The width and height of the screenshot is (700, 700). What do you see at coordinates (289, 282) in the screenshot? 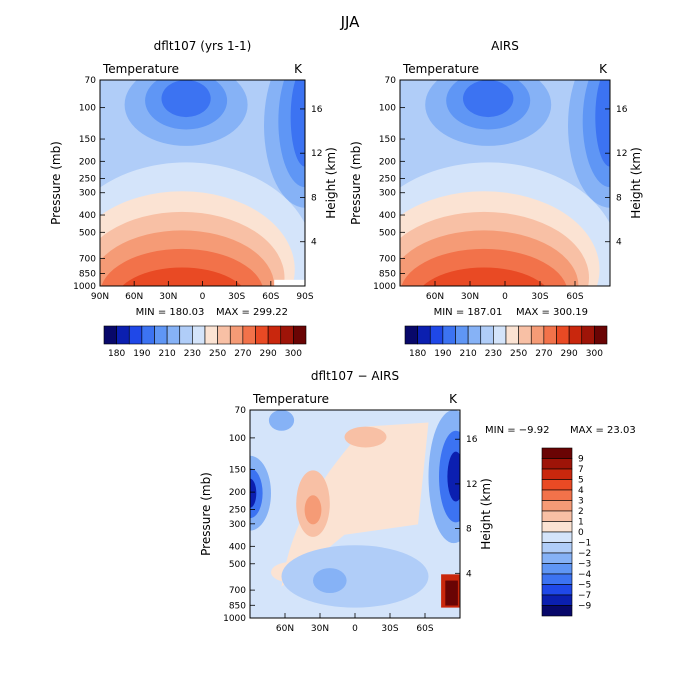
I see `missing-data` at bounding box center [289, 282].